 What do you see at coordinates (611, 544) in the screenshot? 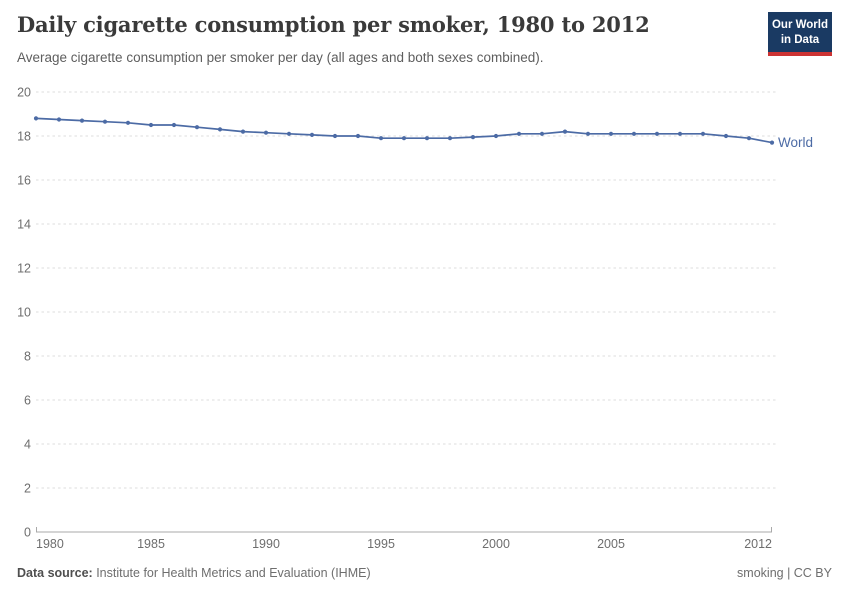
I see `x-tick-label: 2005` at bounding box center [611, 544].